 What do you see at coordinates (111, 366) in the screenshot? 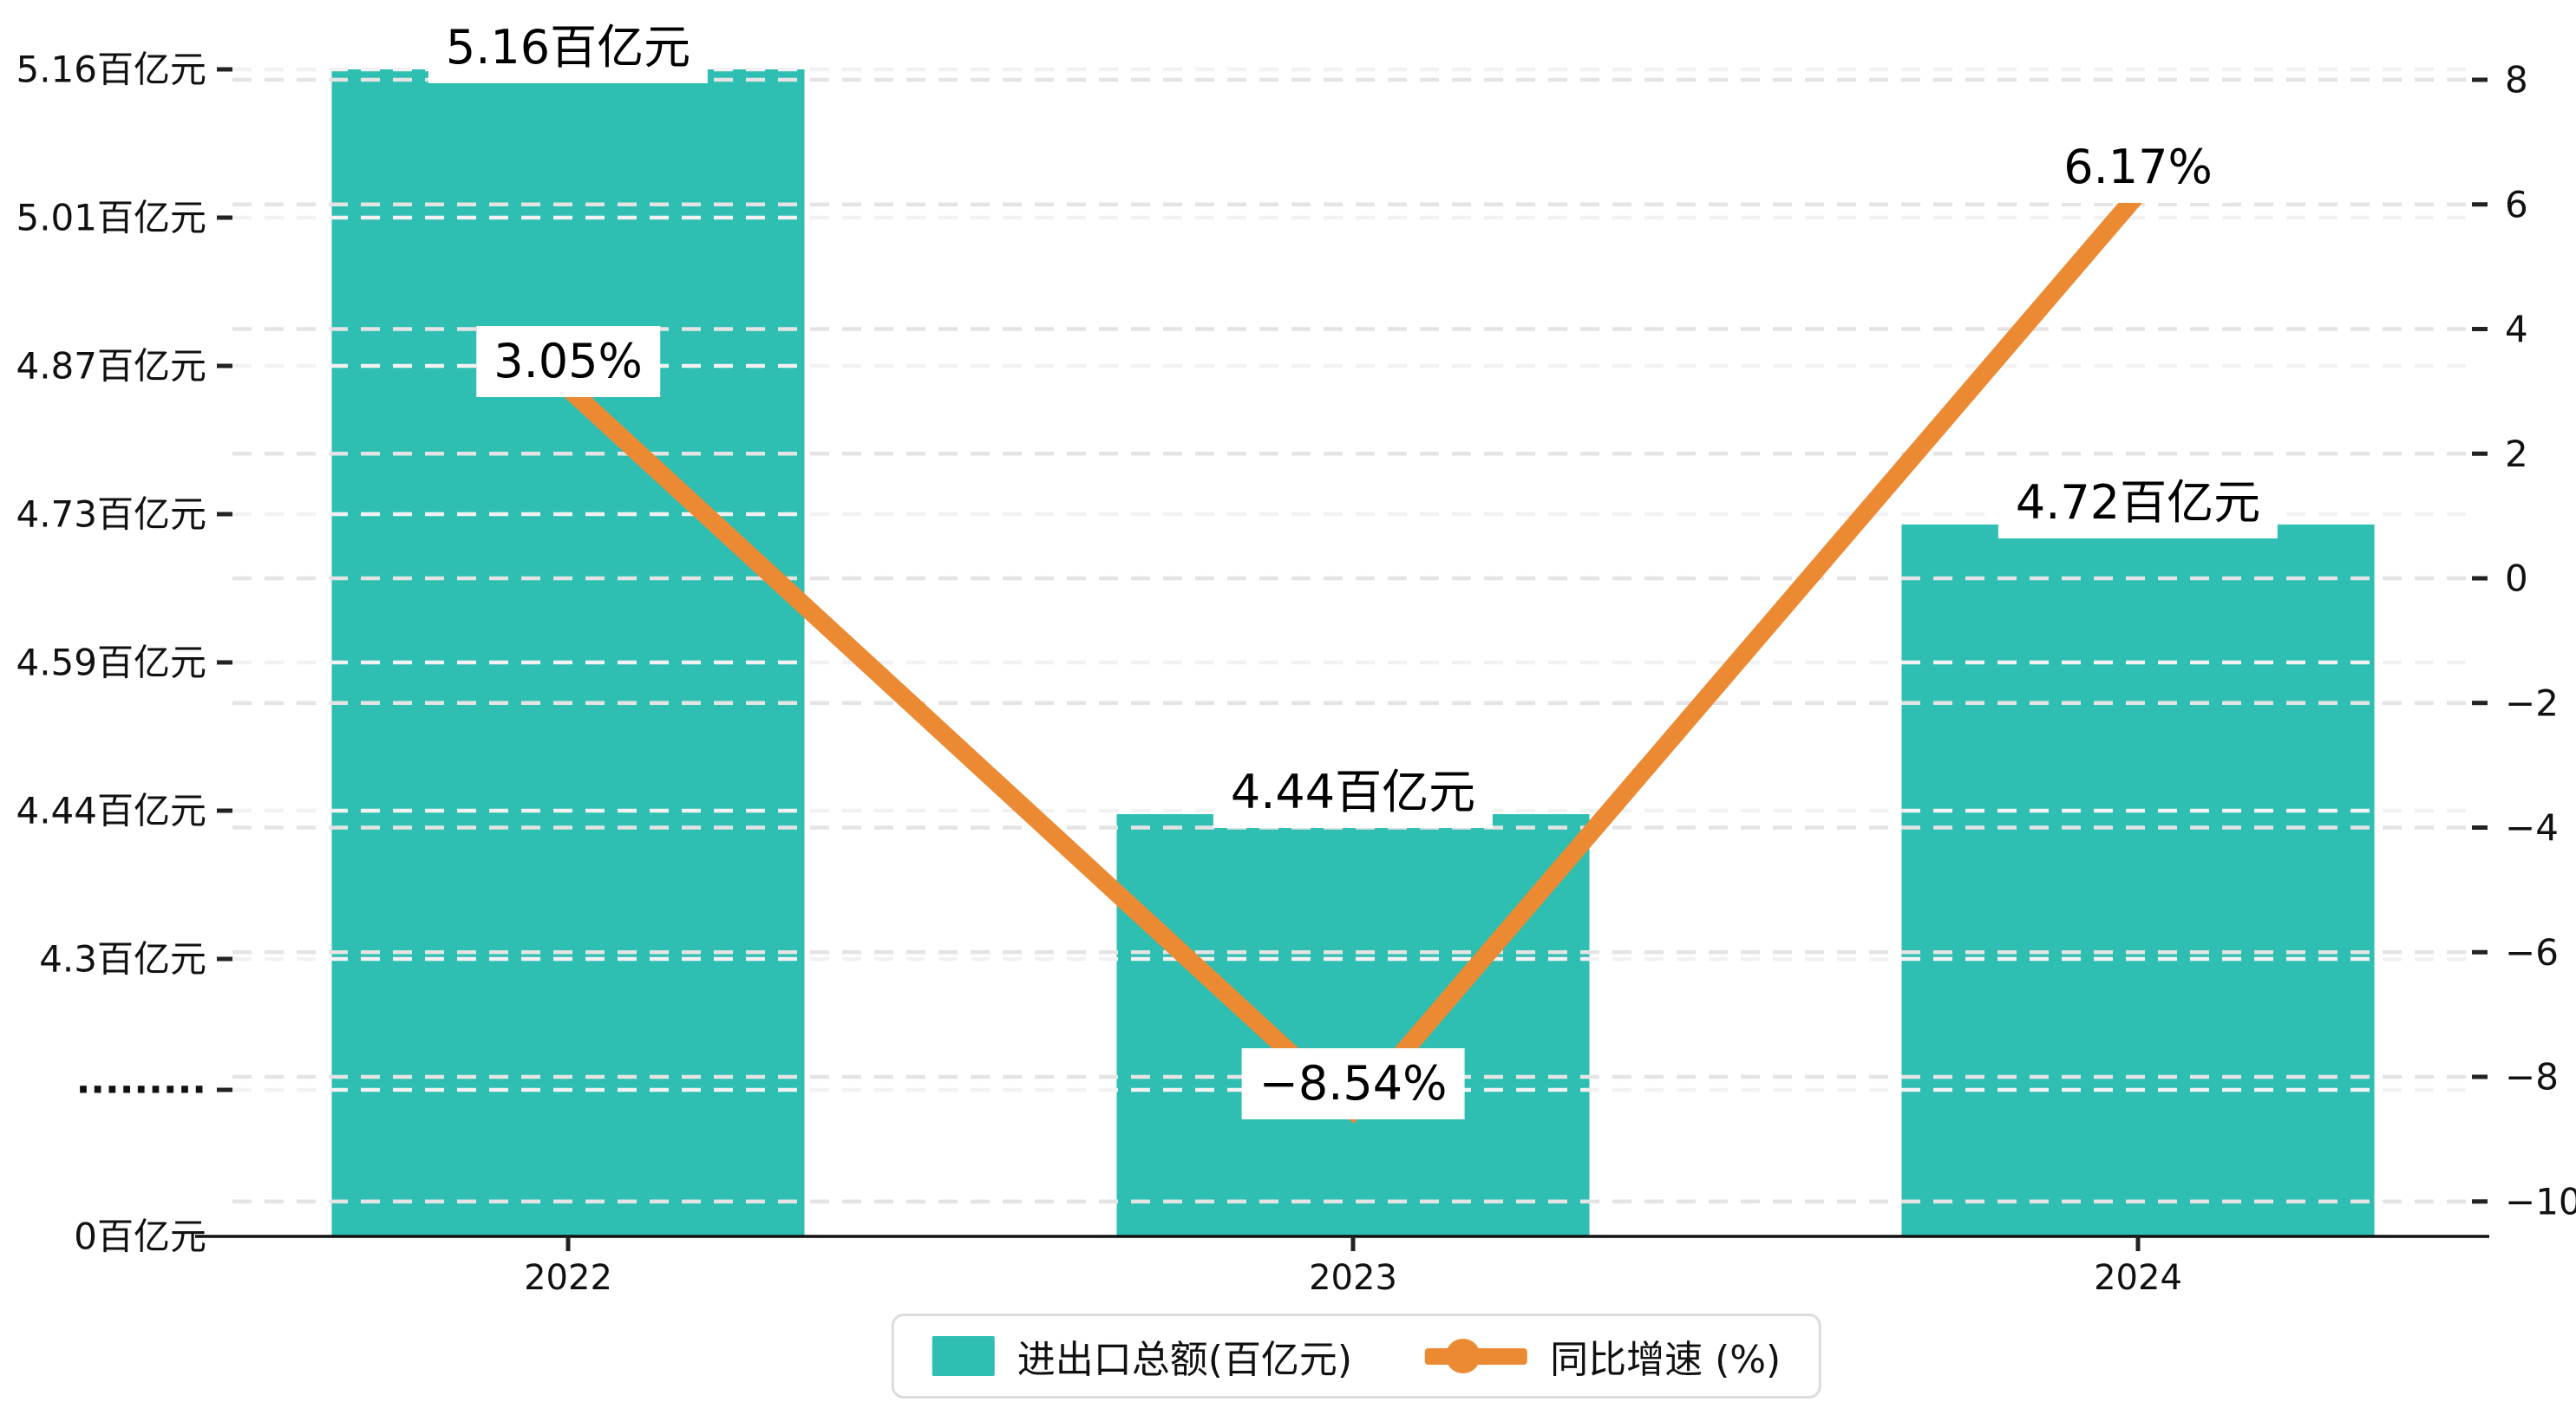
I see `left-axis-tick-label: 4.87百亿元` at bounding box center [111, 366].